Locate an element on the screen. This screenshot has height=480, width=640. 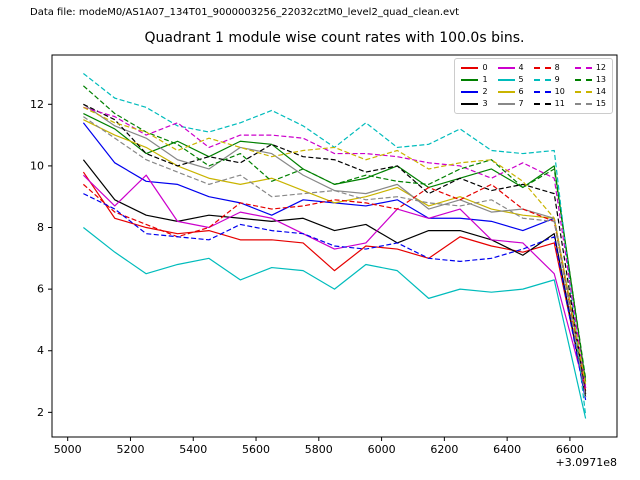
legend-label-2: 2 is located at coordinates (485, 91).